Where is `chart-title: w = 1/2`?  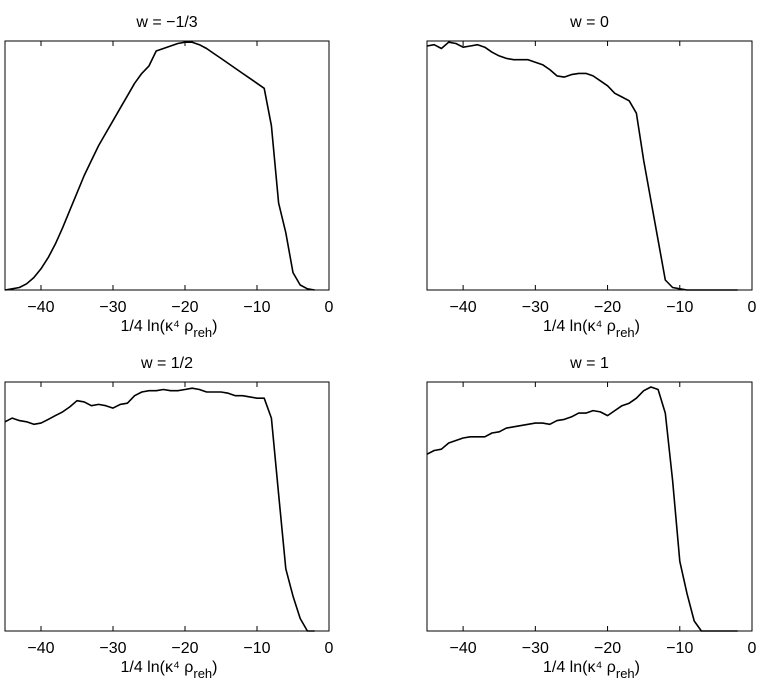 chart-title: w = 1/2 is located at coordinates (166, 363).